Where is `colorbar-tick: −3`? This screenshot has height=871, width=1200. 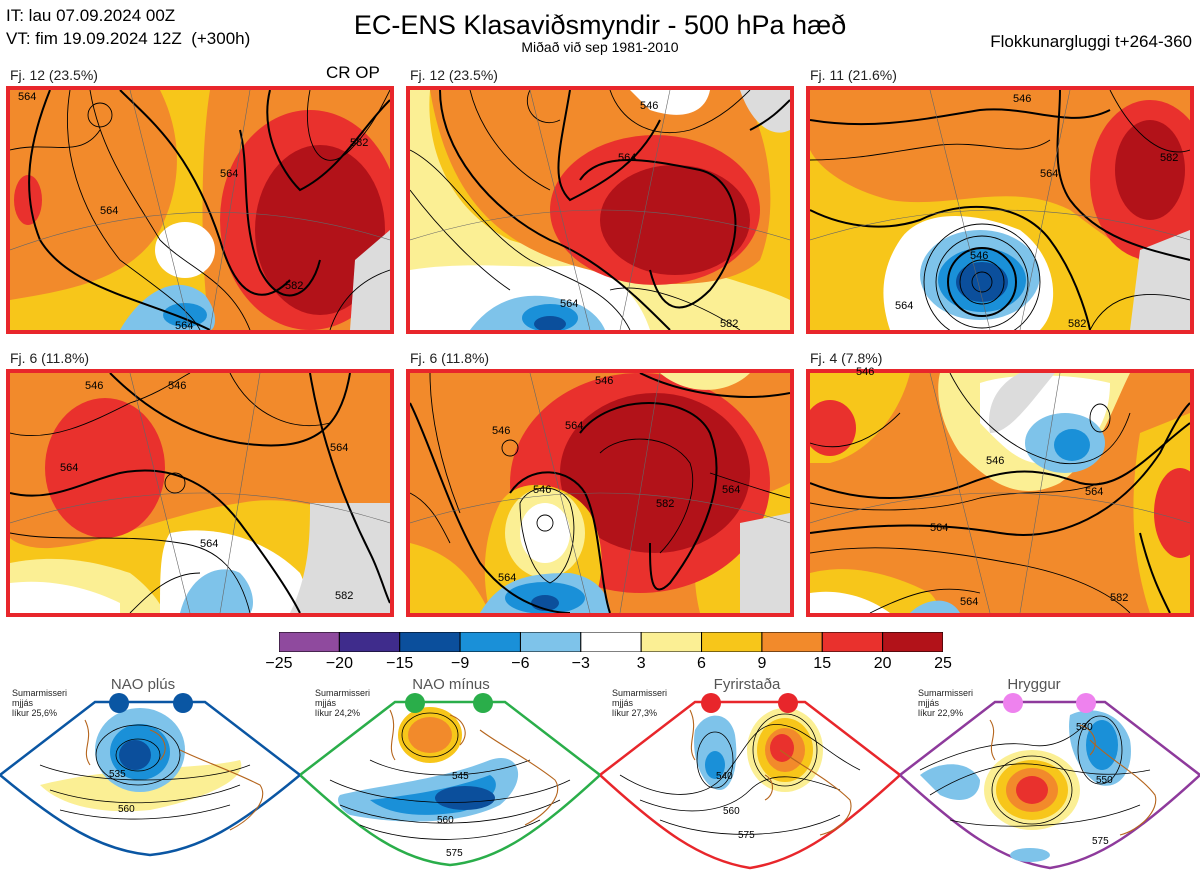 colorbar-tick: −3 is located at coordinates (580, 663).